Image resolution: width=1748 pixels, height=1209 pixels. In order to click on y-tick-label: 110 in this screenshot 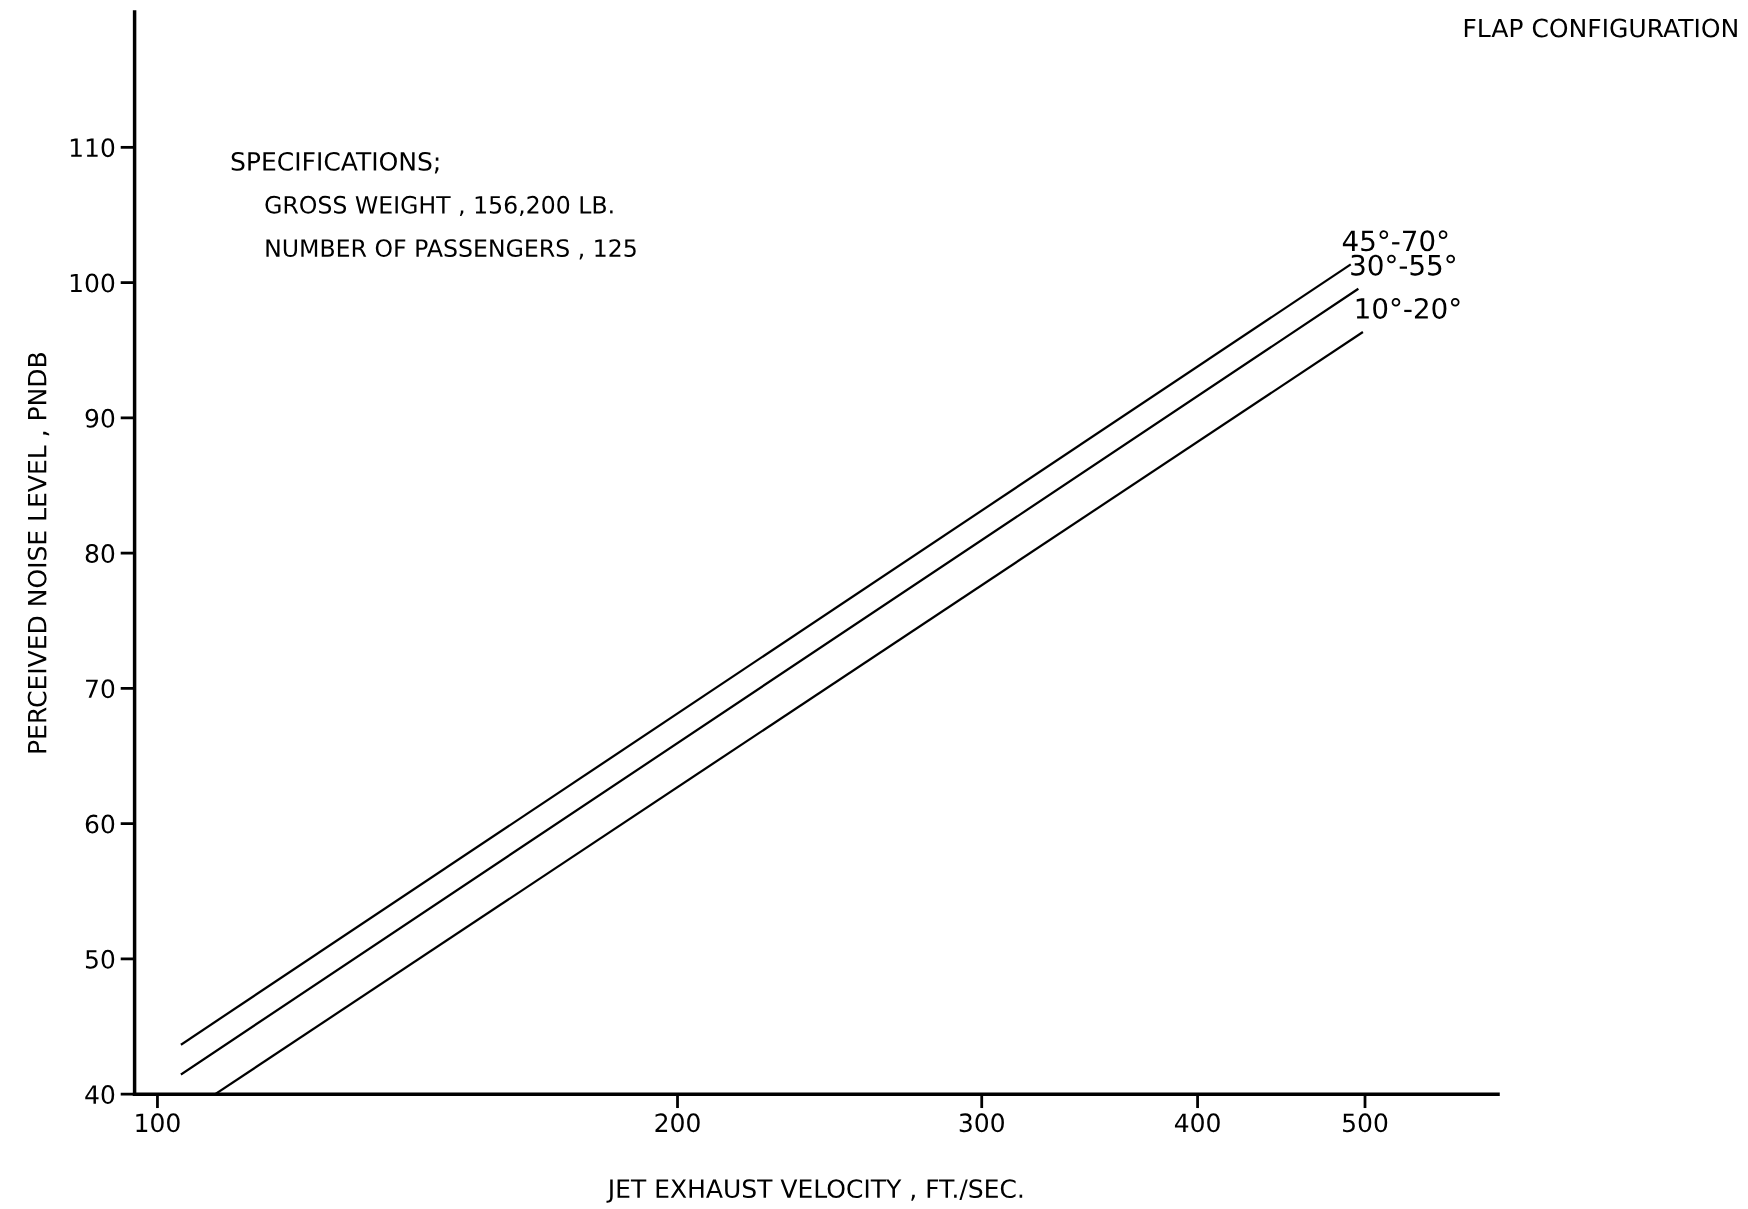, I will do `click(92, 148)`.